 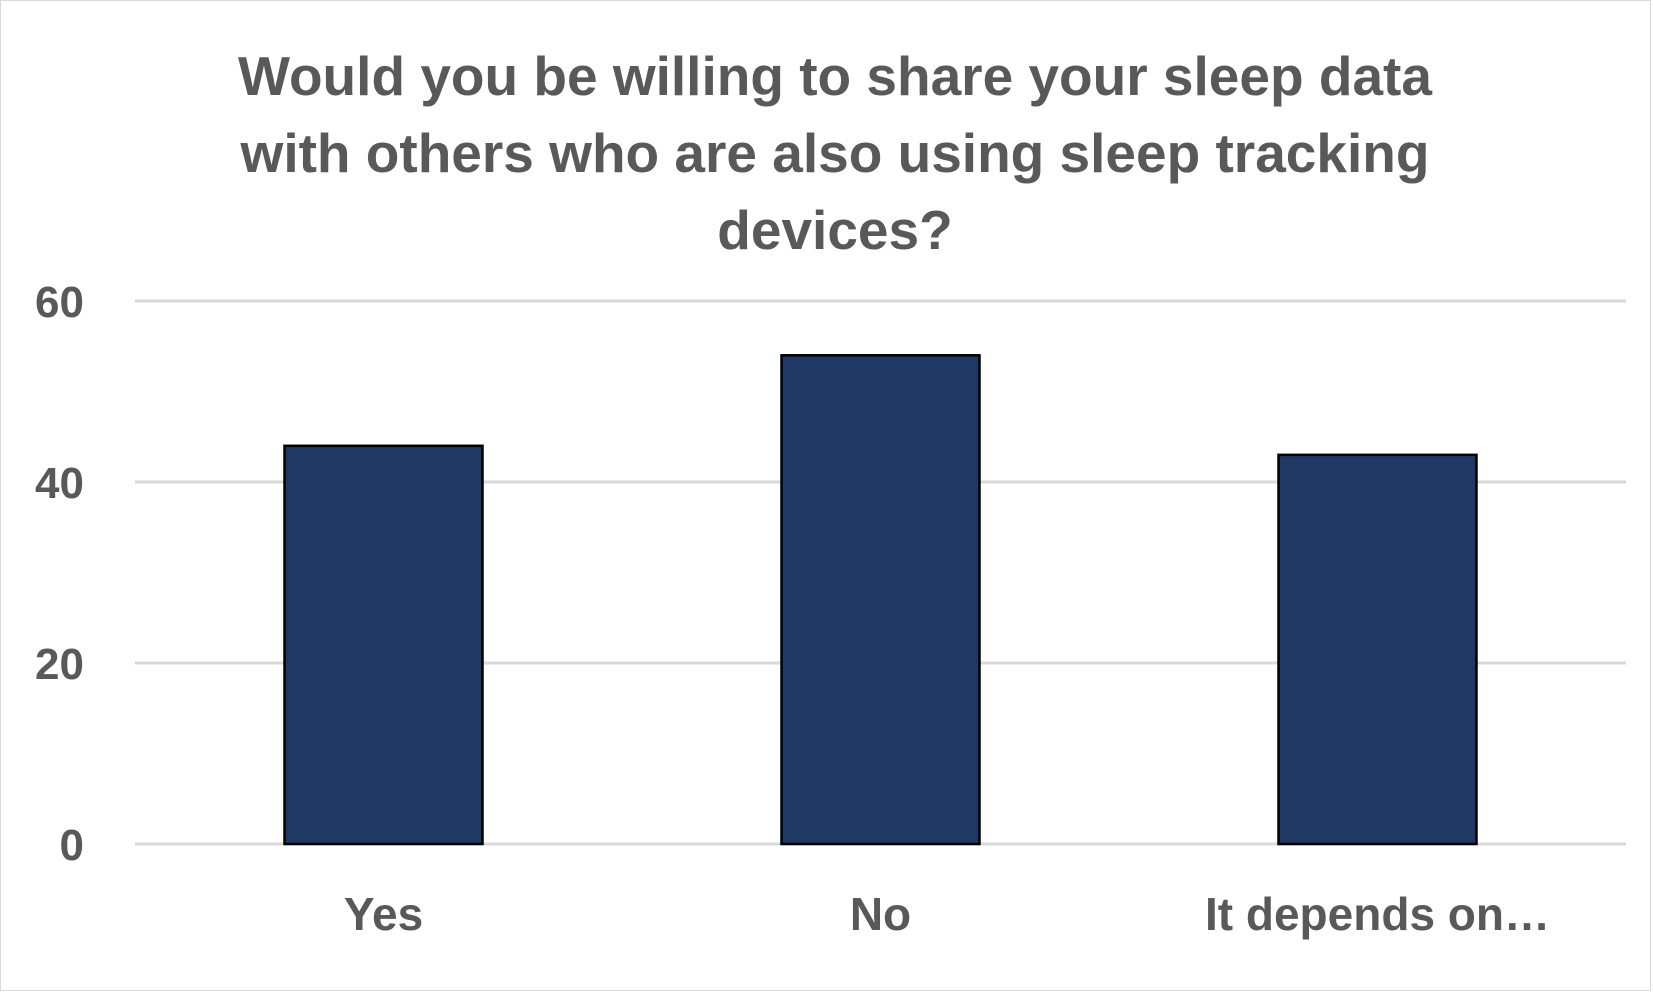 I want to click on y-tick-label: 20, so click(x=59, y=664).